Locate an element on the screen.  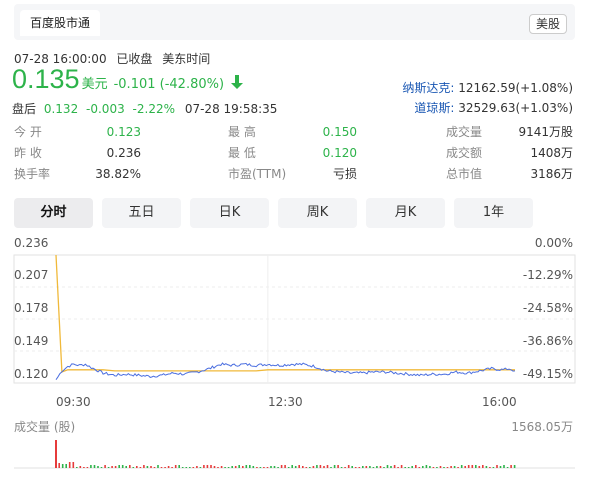
index-value: 32529.63(+1.03%) is located at coordinates (515, 108).